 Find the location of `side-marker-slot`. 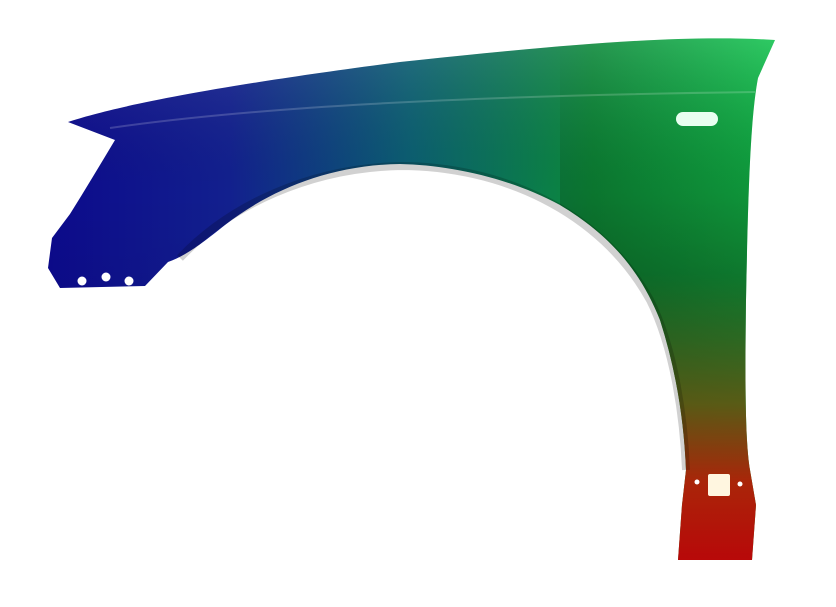

side-marker-slot is located at coordinates (697, 119).